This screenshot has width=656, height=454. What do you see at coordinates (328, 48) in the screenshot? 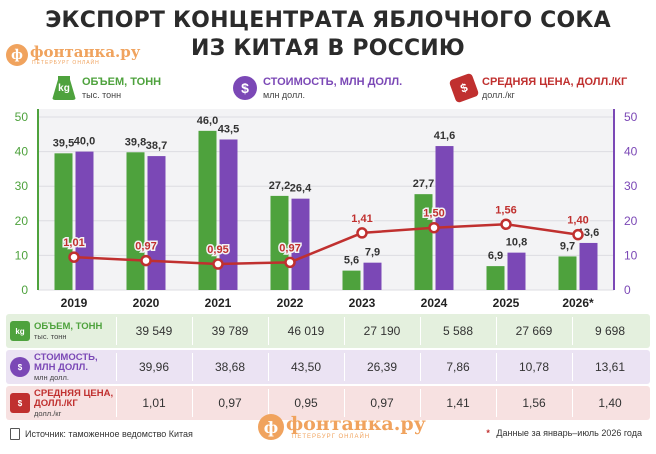
I see `chart-title-line2: ИЗ КИТАЯ В РОССИЮ` at bounding box center [328, 48].